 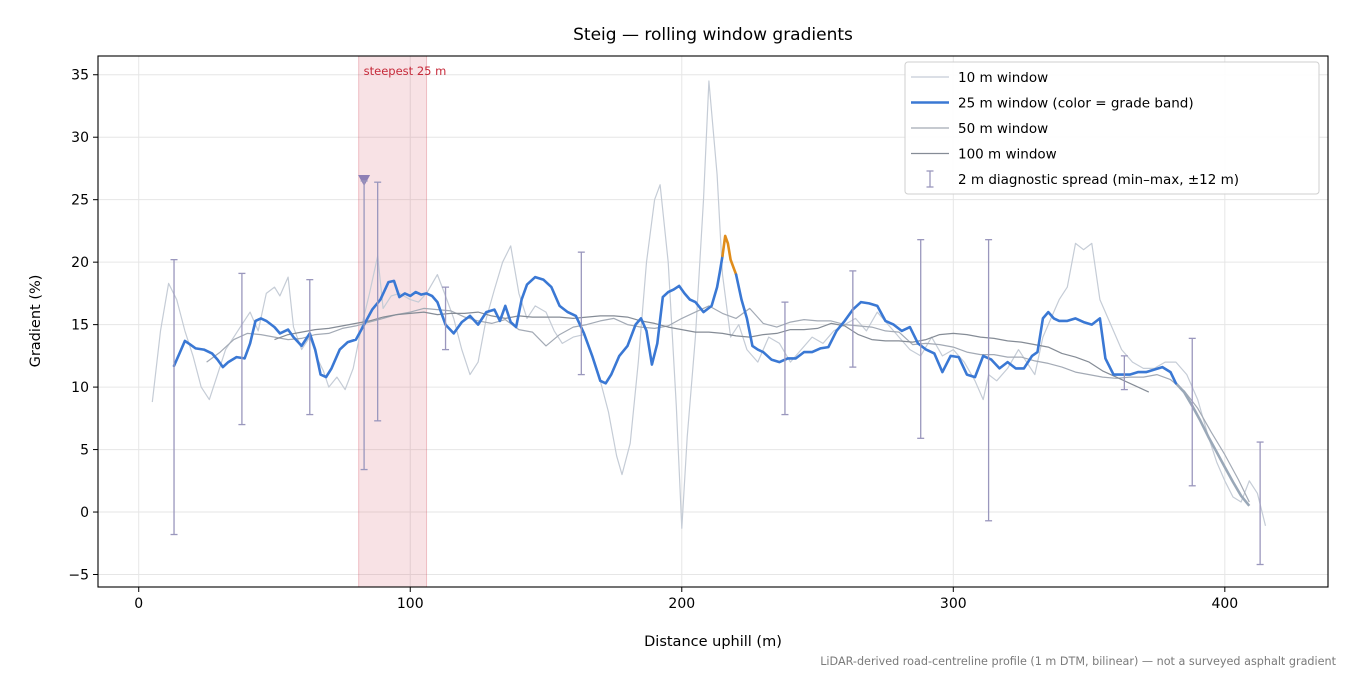 I want to click on series-line-w100, so click(x=712, y=352).